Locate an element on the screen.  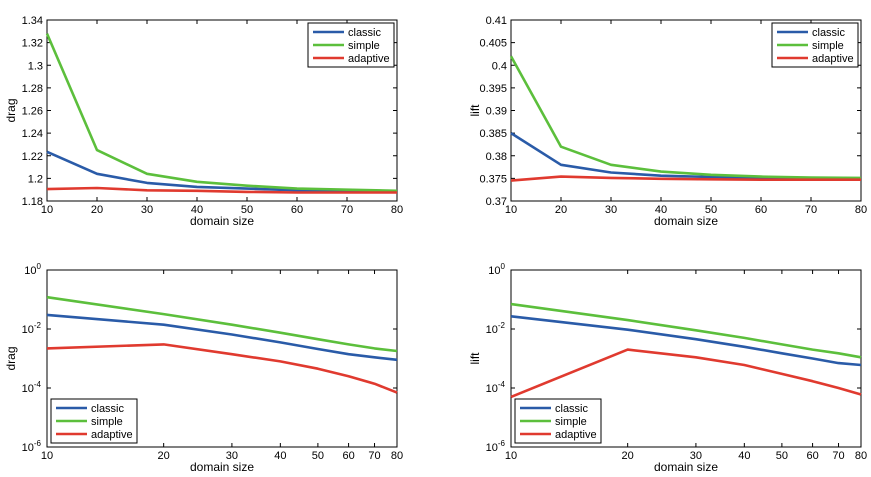
y-tick-label: 0.37 is located at coordinates (496, 202).